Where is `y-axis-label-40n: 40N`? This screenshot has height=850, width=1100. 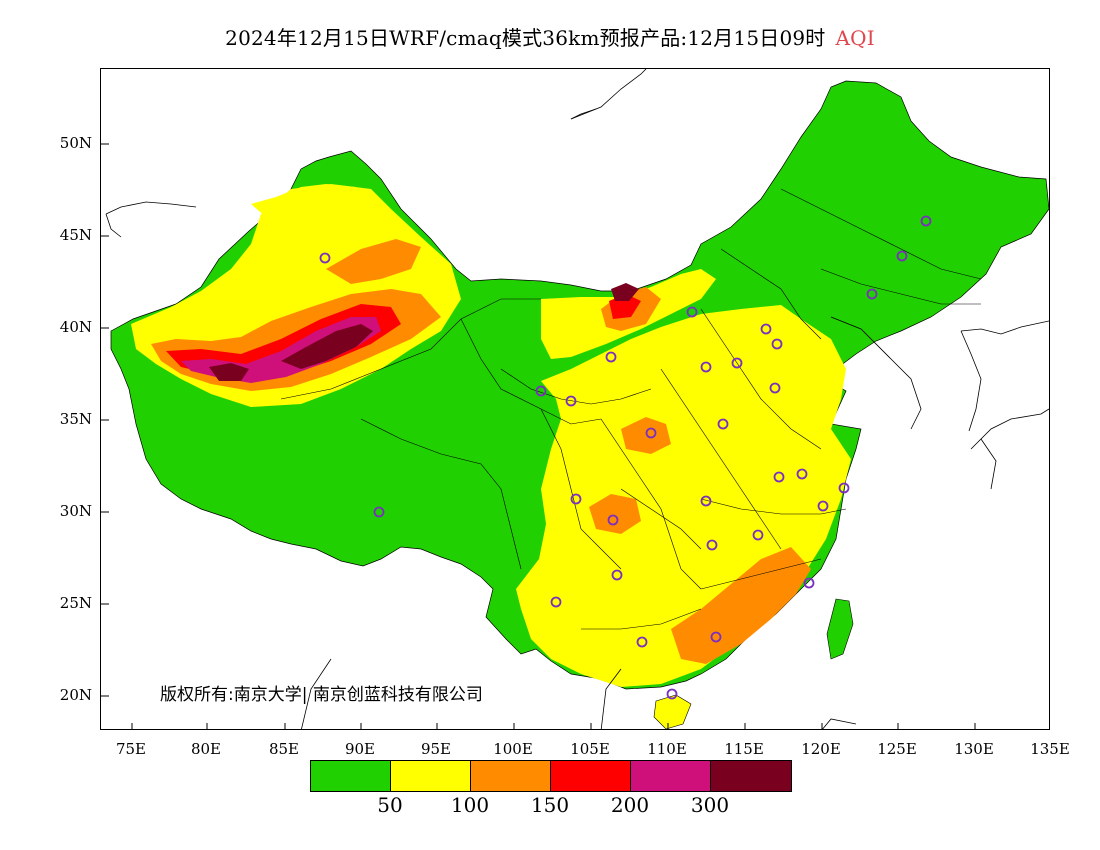 y-axis-label-40n: 40N is located at coordinates (75, 327).